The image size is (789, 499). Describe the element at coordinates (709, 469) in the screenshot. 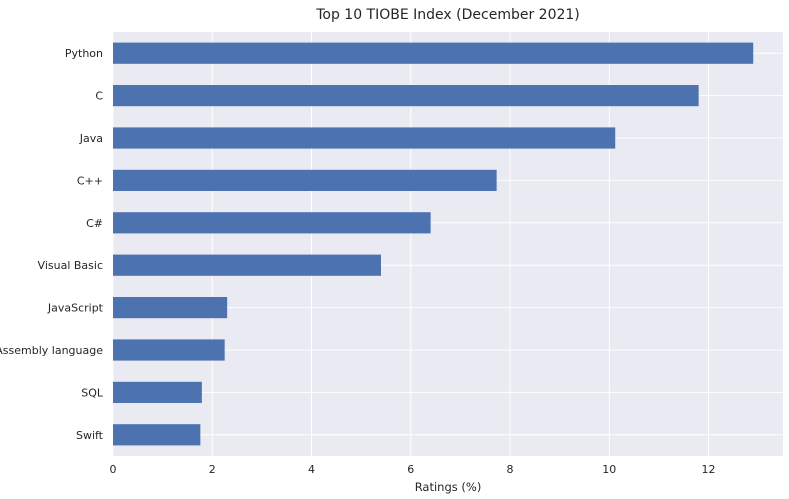

I see `x-tick-label: 12` at that location.